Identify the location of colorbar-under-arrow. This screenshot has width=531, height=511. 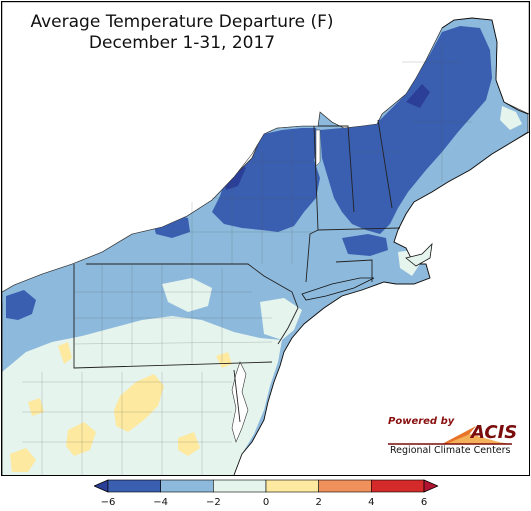
(101, 486).